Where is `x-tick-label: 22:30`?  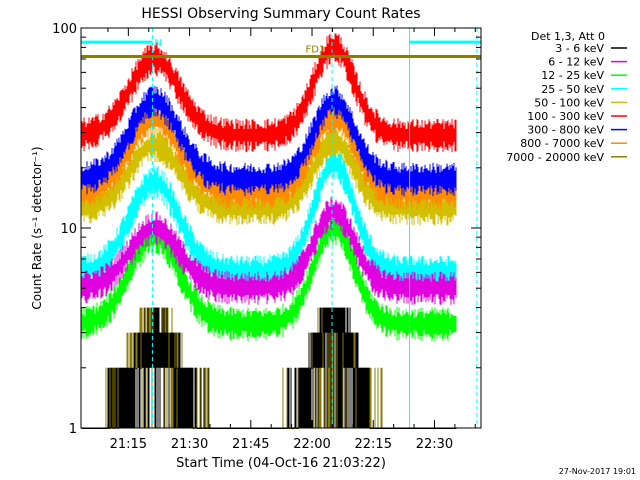 x-tick-label: 22:30 is located at coordinates (434, 444).